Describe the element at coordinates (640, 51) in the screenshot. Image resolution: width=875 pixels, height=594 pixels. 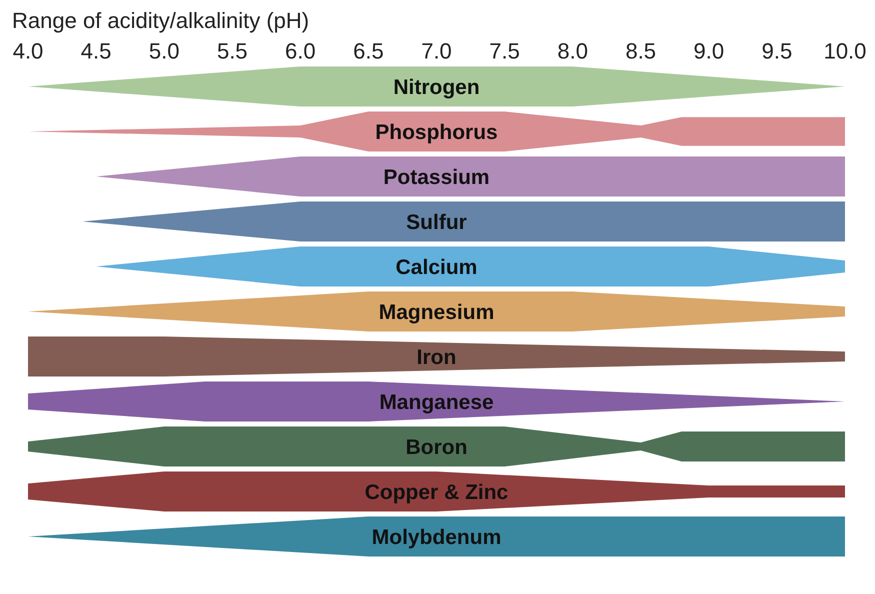
I see `x-tick-label: 8.5` at that location.